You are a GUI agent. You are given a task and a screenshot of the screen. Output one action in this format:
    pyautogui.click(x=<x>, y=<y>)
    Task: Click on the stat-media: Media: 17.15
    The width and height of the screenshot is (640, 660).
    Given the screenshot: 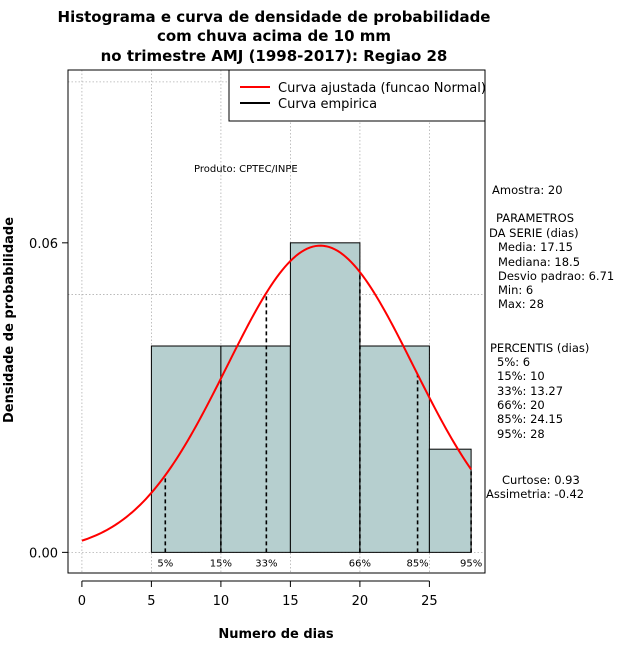 What is the action you would take?
    pyautogui.click(x=535, y=247)
    